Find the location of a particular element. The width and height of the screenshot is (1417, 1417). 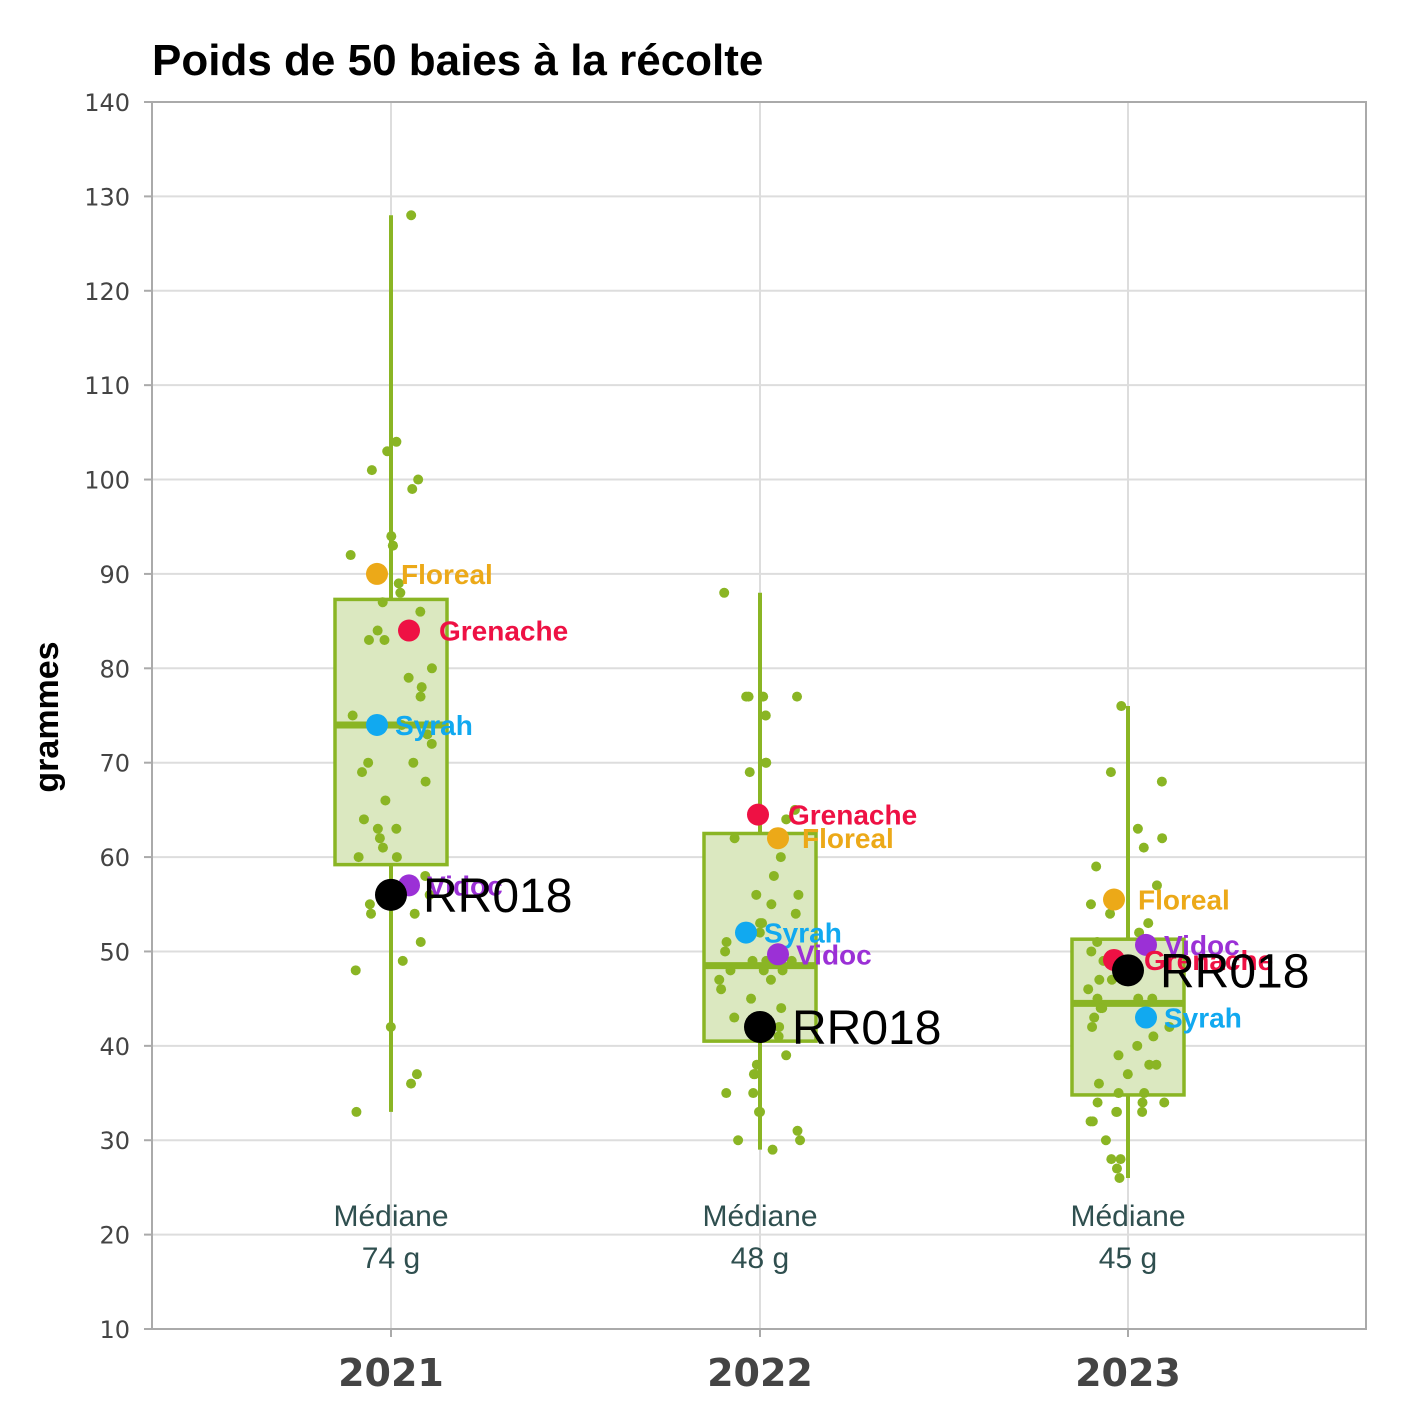

y-tick-label: 10 is located at coordinates (114, 1330).